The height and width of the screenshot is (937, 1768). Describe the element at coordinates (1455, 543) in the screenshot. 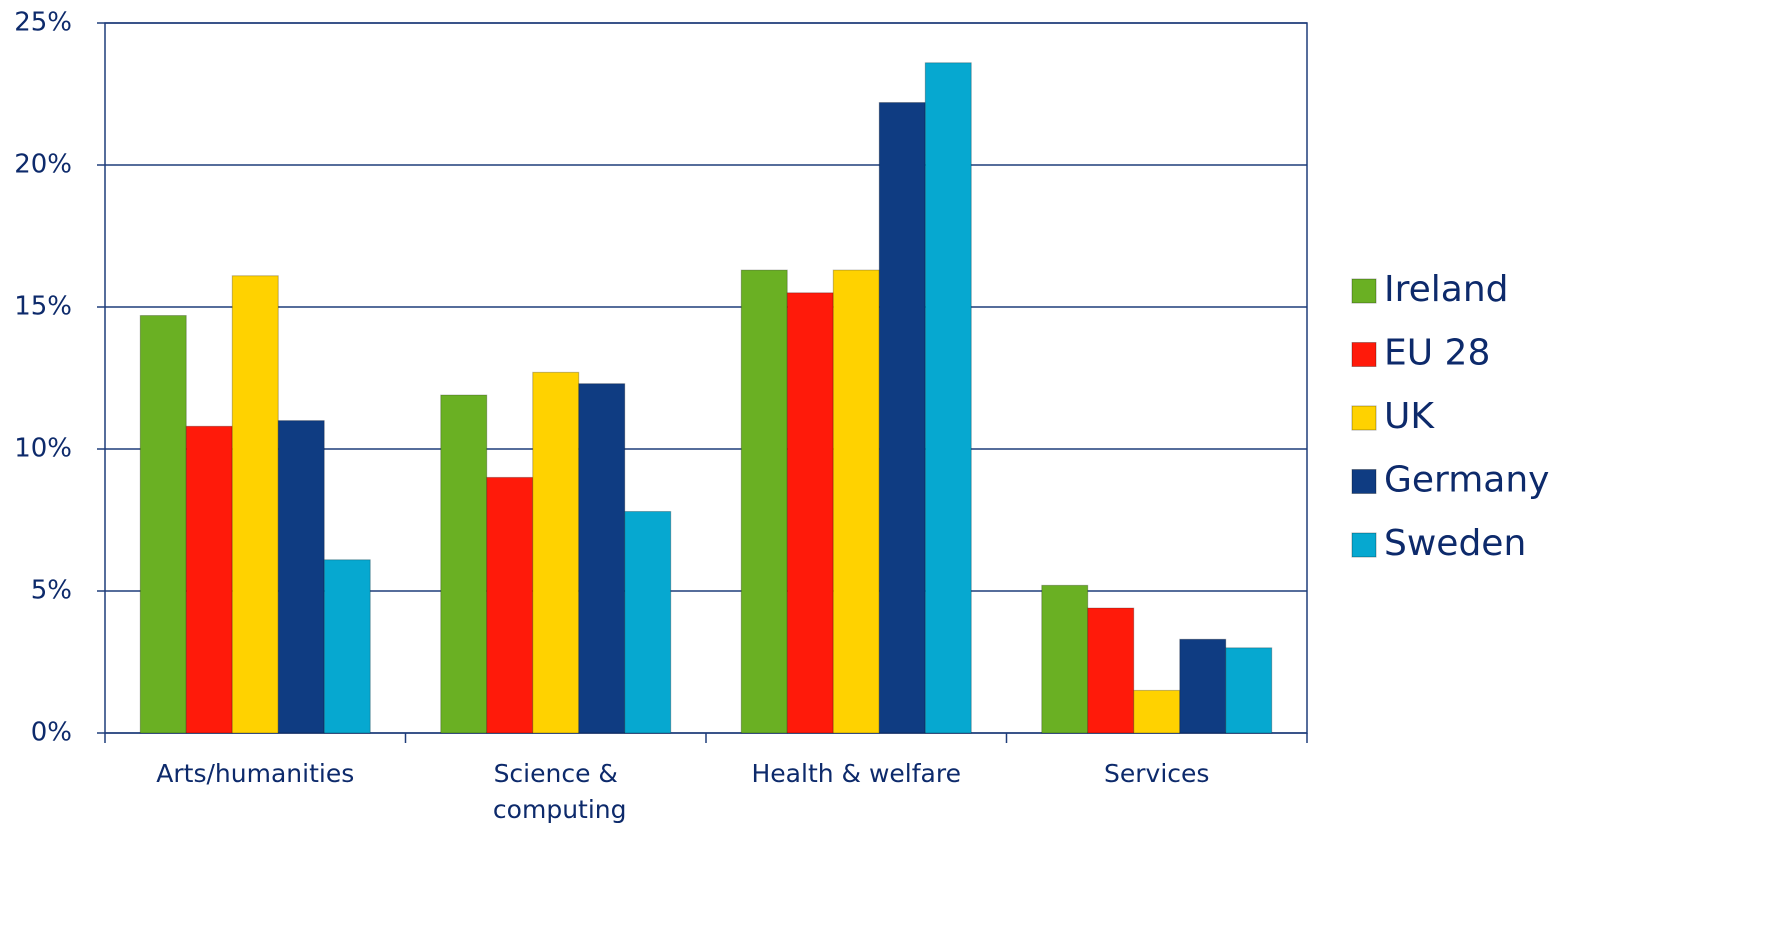

I see `legend-label: Sweden` at that location.